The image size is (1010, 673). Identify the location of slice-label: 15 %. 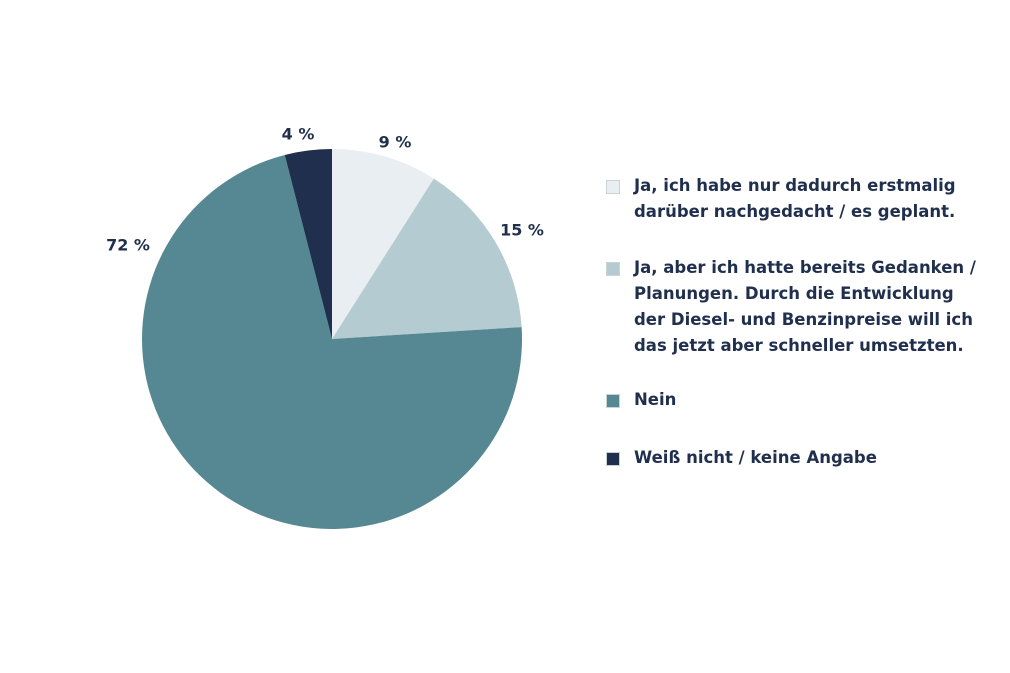
(522, 230).